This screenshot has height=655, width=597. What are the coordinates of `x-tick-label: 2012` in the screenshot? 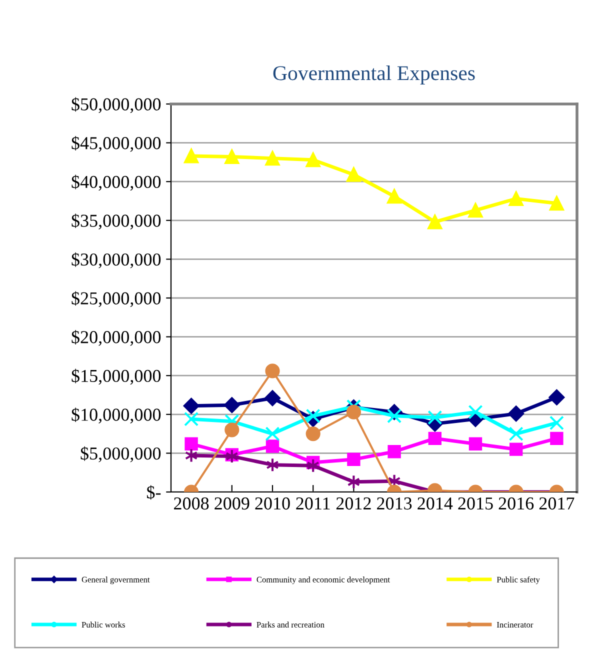 It's located at (353, 503).